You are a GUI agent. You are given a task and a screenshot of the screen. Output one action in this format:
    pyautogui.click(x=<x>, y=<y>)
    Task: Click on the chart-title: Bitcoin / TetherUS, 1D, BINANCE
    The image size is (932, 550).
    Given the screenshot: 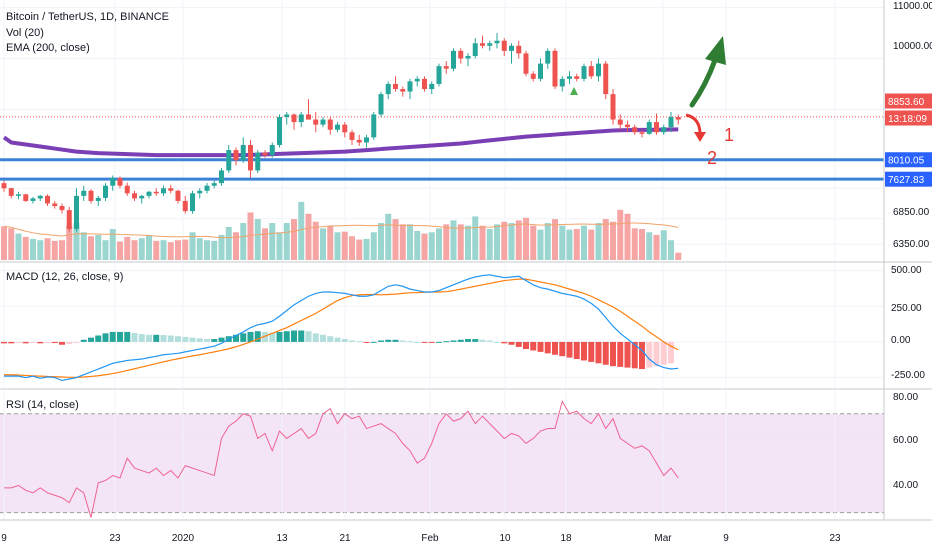 What is the action you would take?
    pyautogui.click(x=87, y=17)
    